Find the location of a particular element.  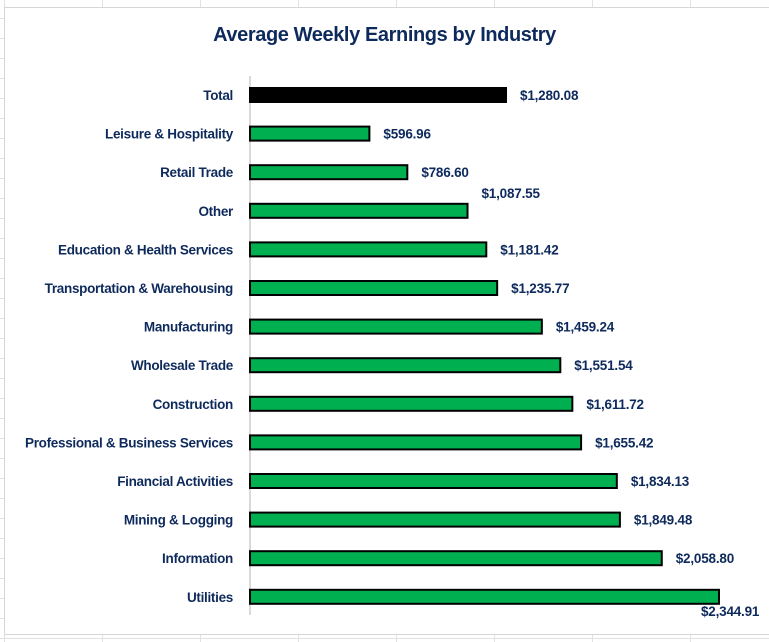

data-label: $1,235.77 is located at coordinates (540, 288).